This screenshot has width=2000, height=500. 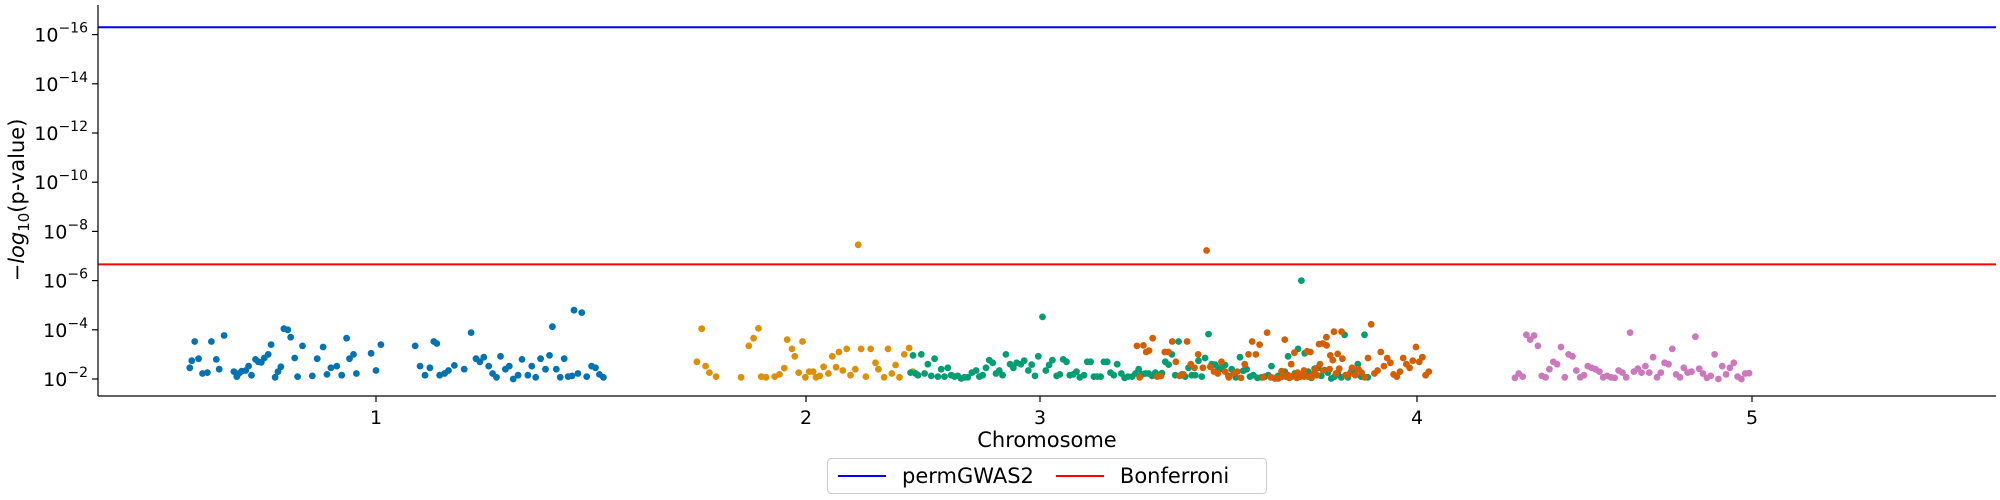 I want to click on y-axis-ticks: 10−2 10−4 10−6 10−8 10−10 10−12 10−14 10−16, so click(x=66, y=206).